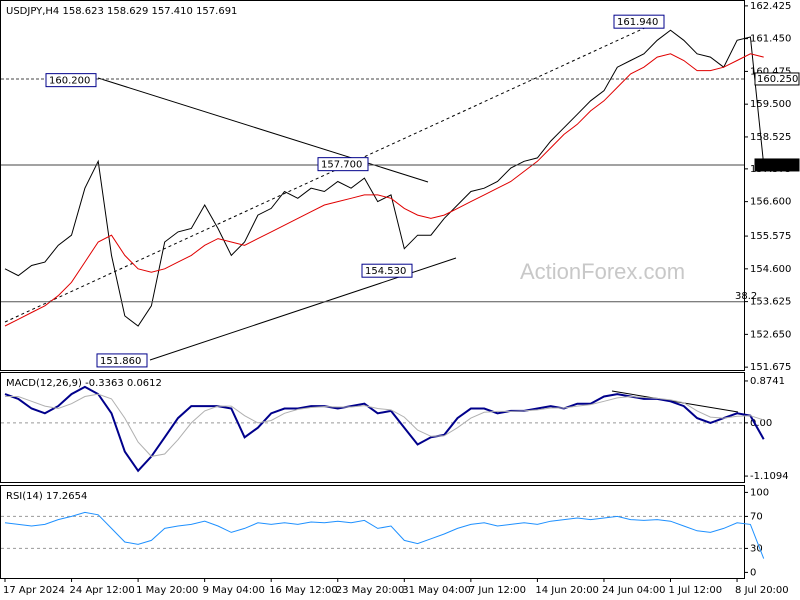 The height and width of the screenshot is (600, 800). What do you see at coordinates (759, 492) in the screenshot?
I see `y-tick-label: 100` at bounding box center [759, 492].